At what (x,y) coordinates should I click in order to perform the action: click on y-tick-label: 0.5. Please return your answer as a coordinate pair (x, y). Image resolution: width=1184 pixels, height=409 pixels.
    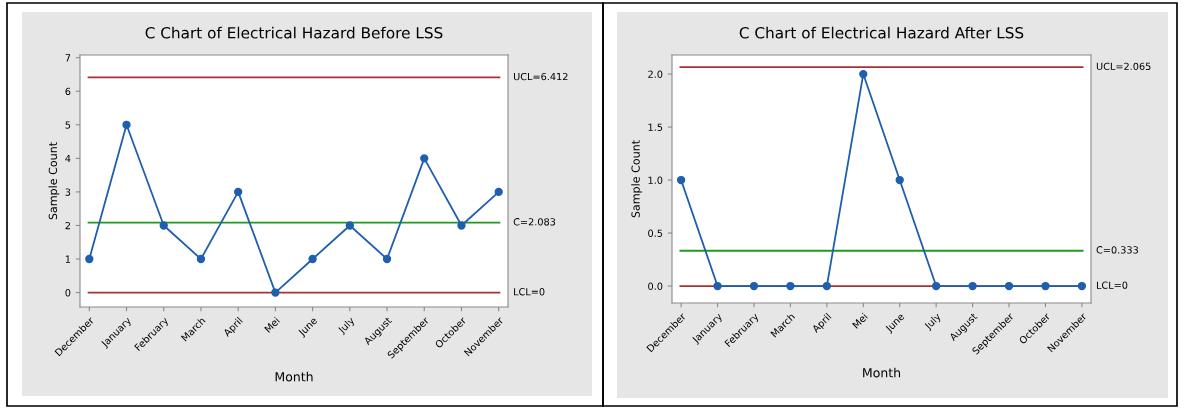
    Looking at the image, I should click on (655, 233).